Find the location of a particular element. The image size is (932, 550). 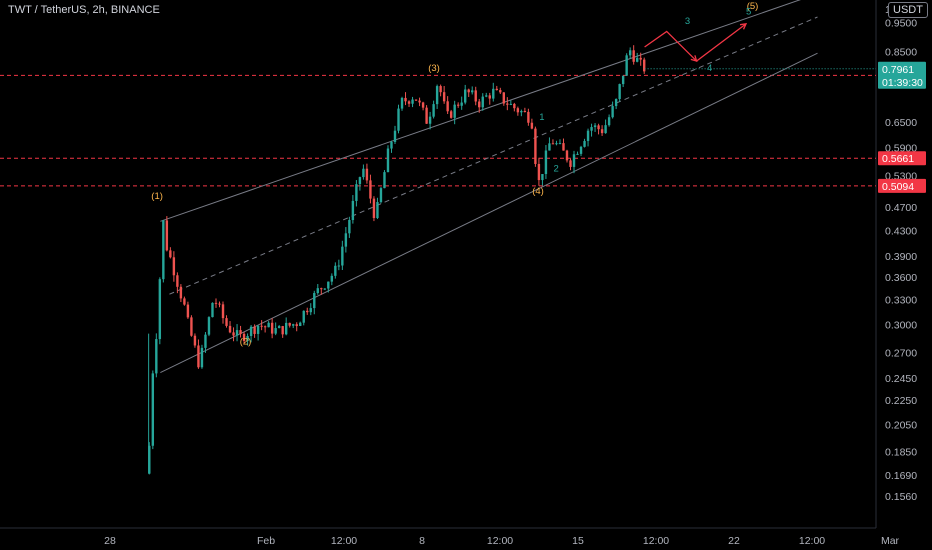

y-tick-label: 0.4700 is located at coordinates (901, 208).